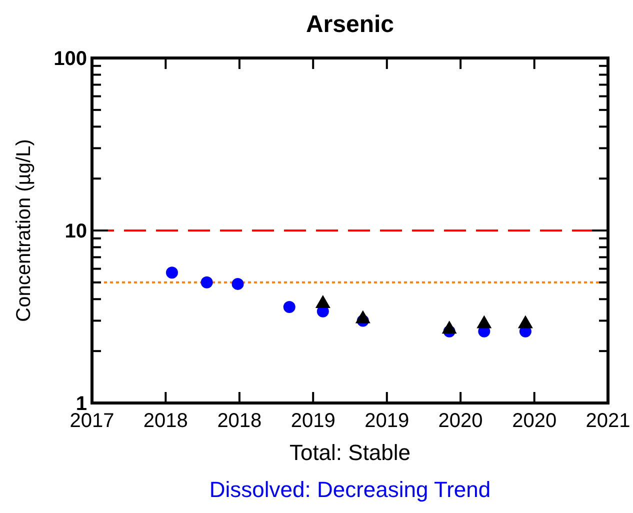  Describe the element at coordinates (350, 24) in the screenshot. I see `chart-title: Arsenic` at that location.